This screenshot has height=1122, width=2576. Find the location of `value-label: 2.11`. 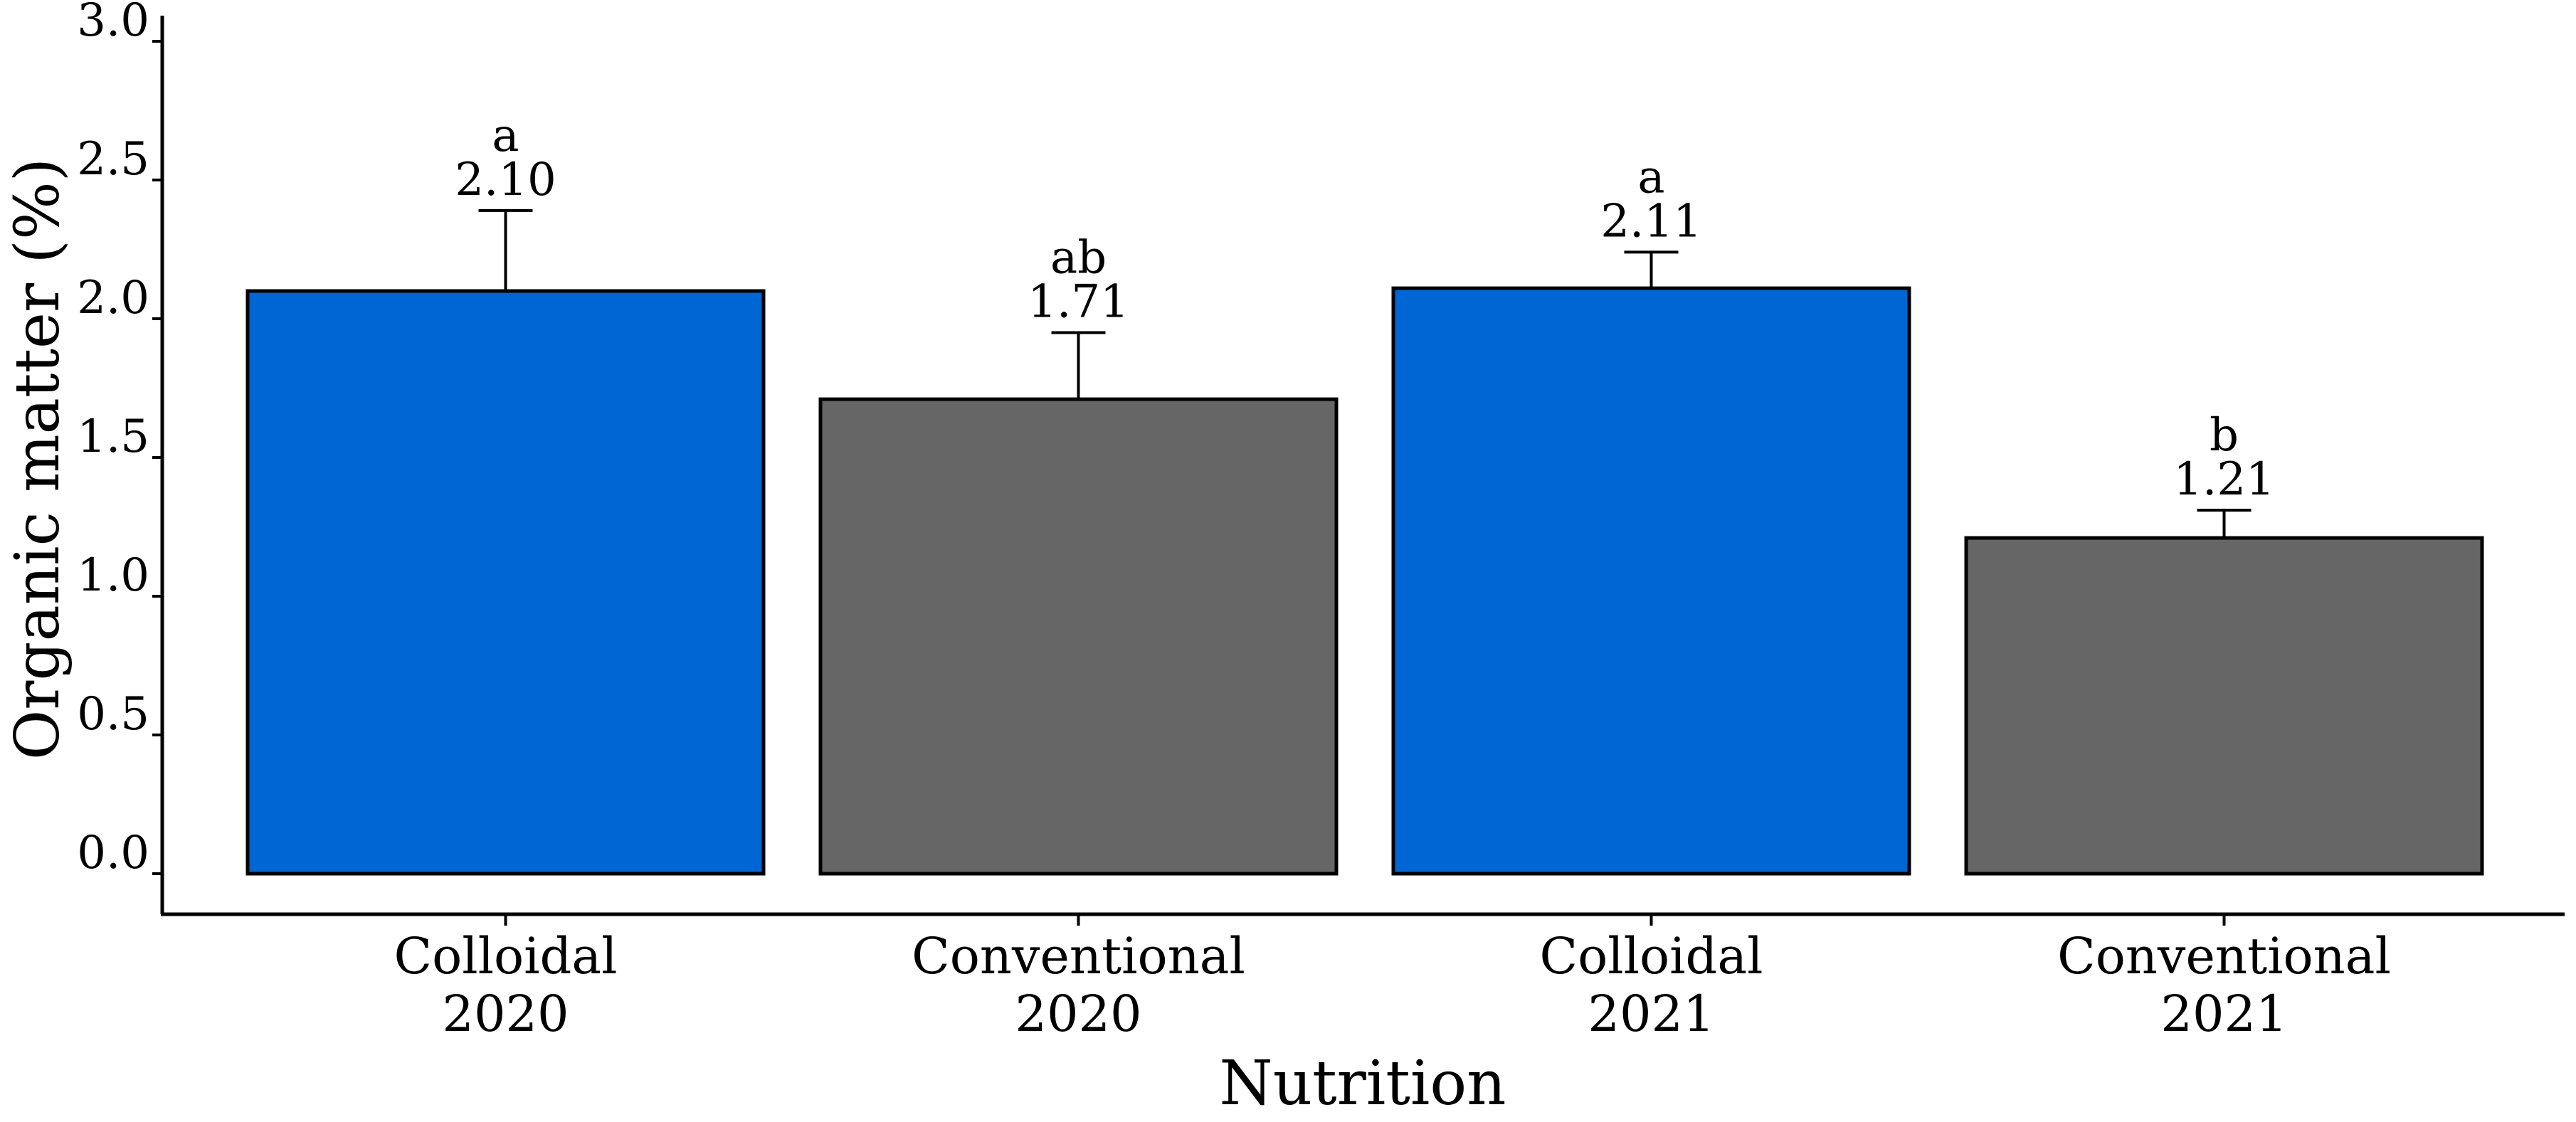

value-label: 2.11 is located at coordinates (1651, 221).